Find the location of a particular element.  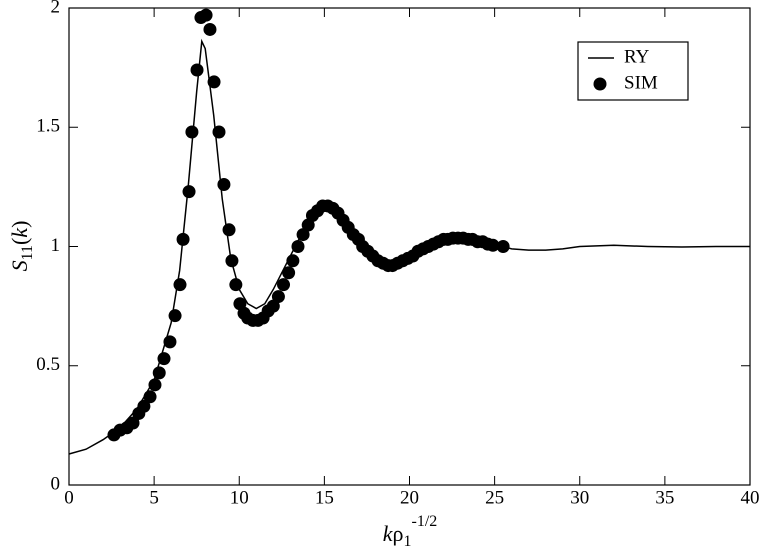

x-tick-label: 15 is located at coordinates (324, 497).